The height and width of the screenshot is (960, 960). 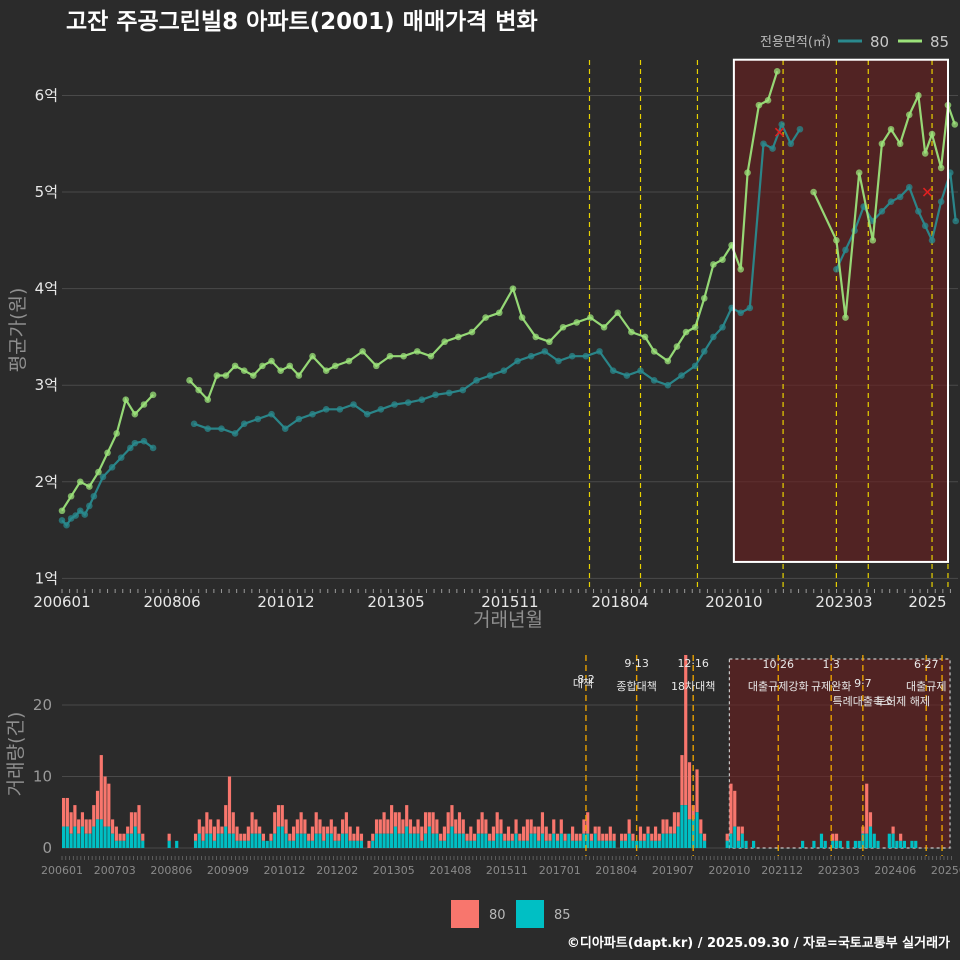 What do you see at coordinates (115, 870) in the screenshot?
I see `volume-x-tick-label: 200703` at bounding box center [115, 870].